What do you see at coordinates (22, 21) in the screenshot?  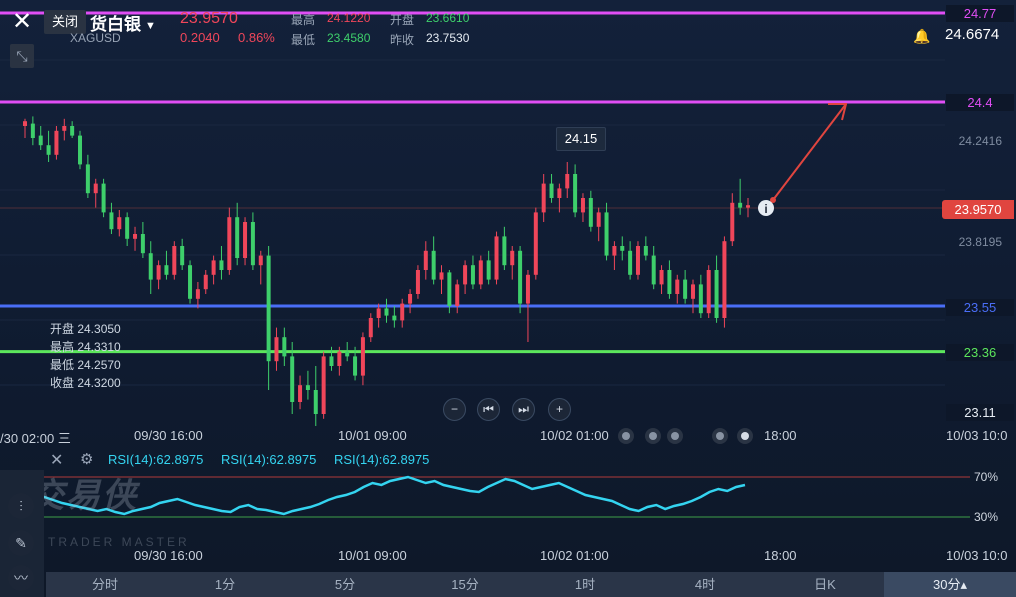 I see `close-icon: ✕` at bounding box center [22, 21].